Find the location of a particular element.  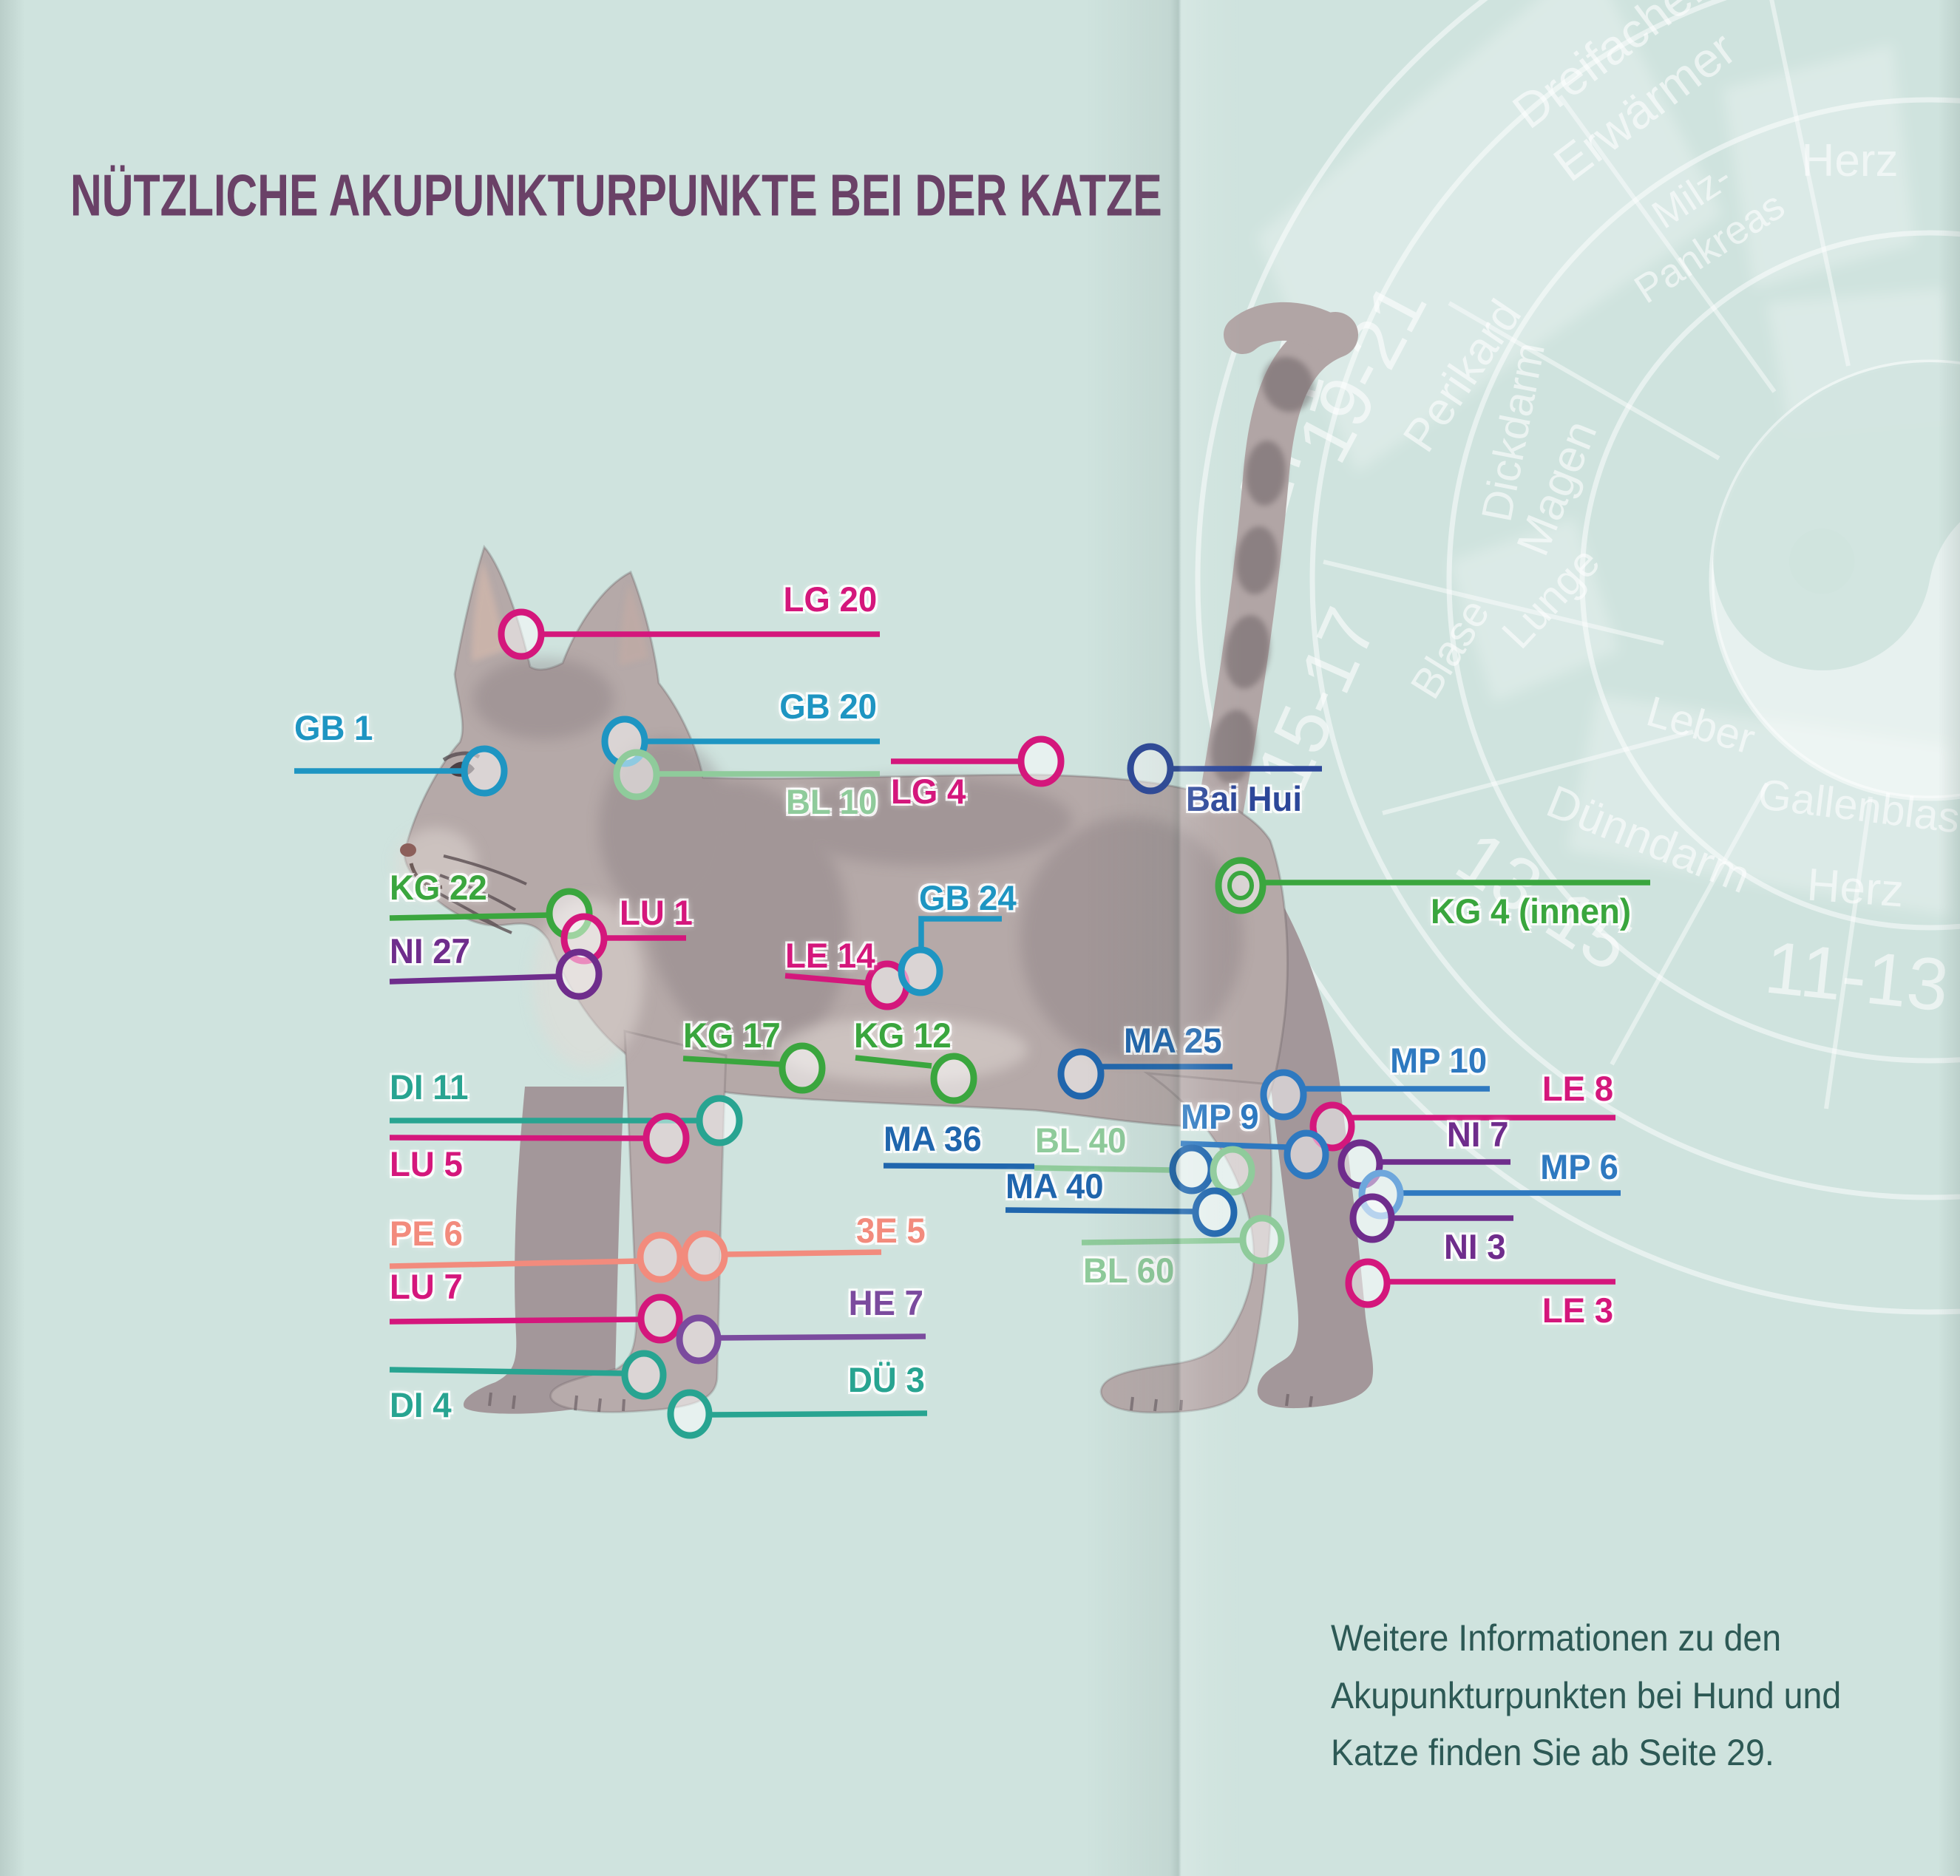

acupoint-label-DUE3: DÜ 3 is located at coordinates (886, 1379).